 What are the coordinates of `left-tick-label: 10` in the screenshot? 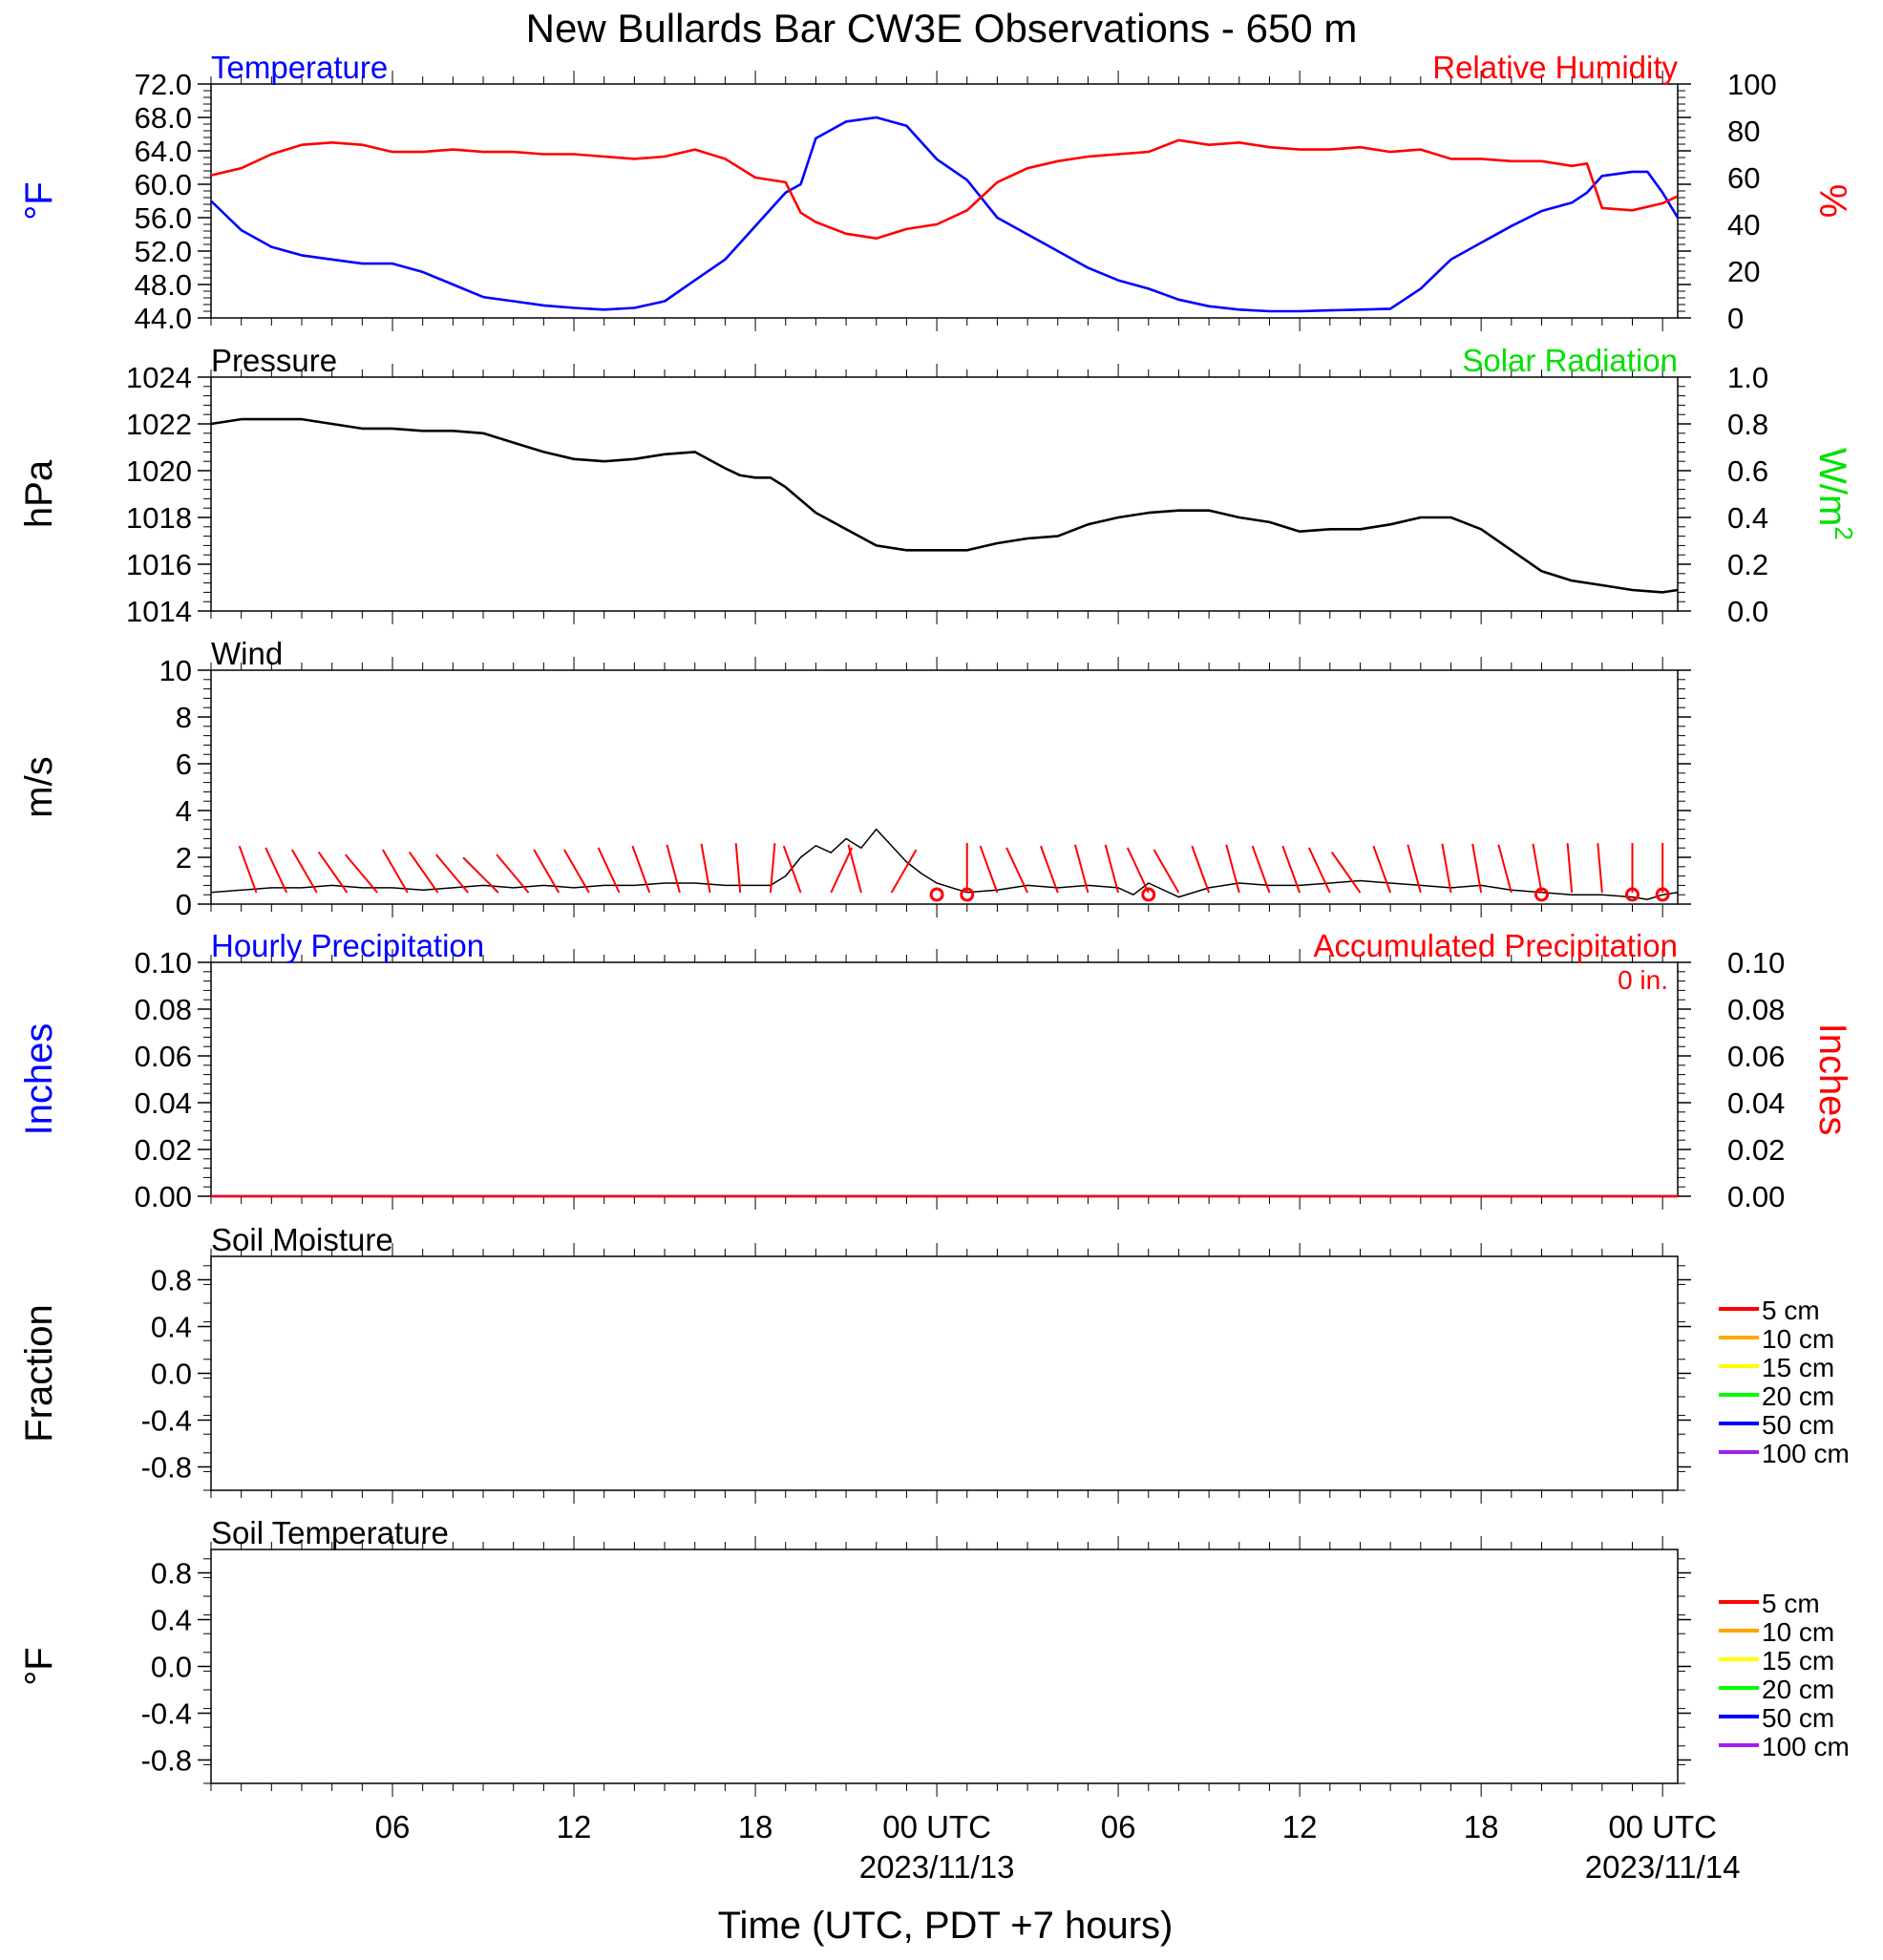 It's located at (175, 670).